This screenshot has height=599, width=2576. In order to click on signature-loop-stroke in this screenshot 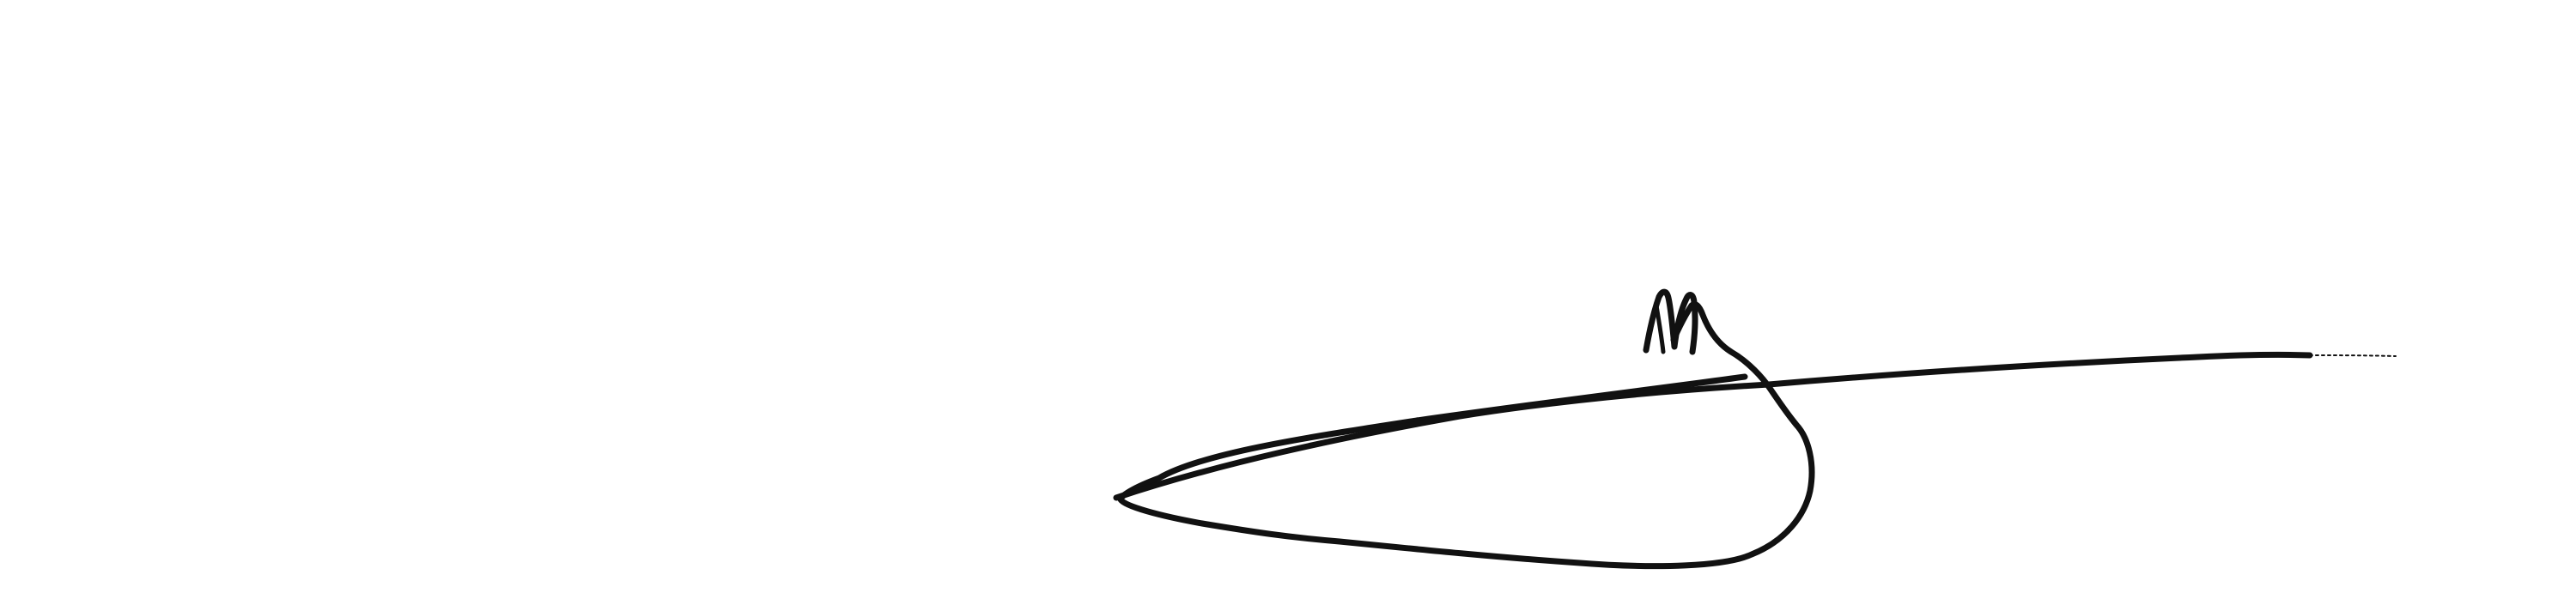, I will do `click(1466, 435)`.